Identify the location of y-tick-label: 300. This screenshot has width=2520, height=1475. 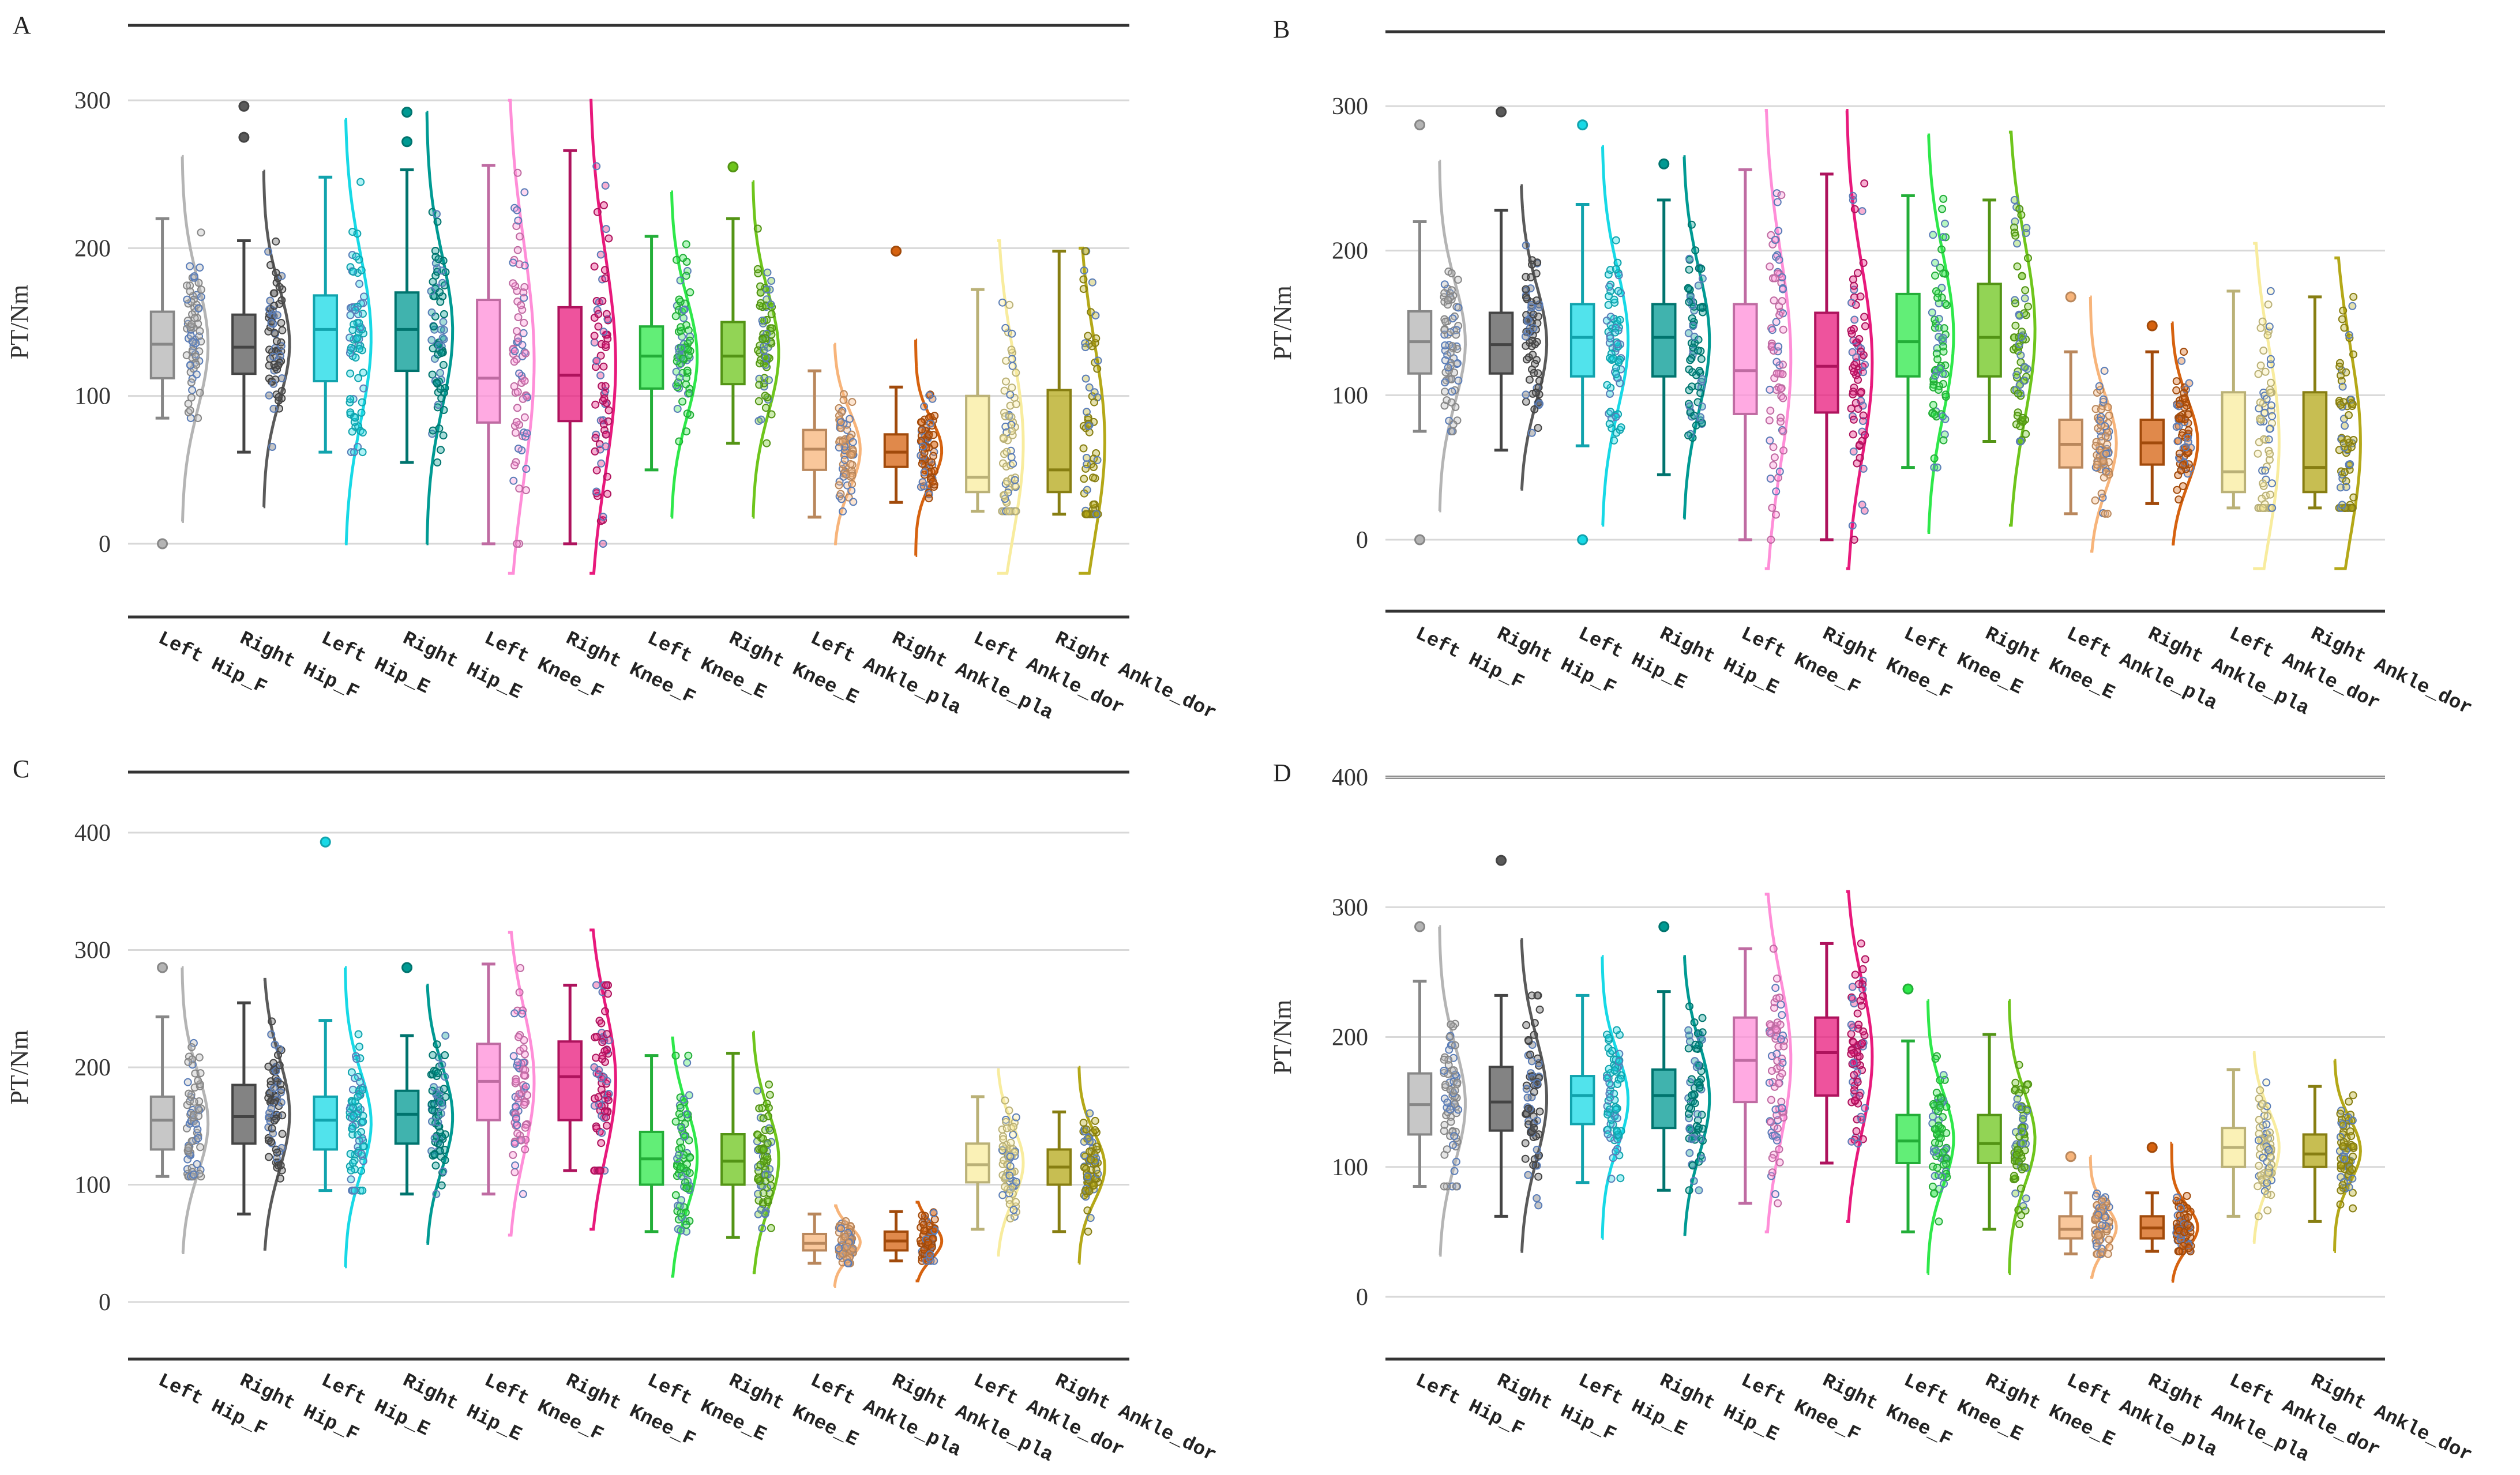
(92, 951).